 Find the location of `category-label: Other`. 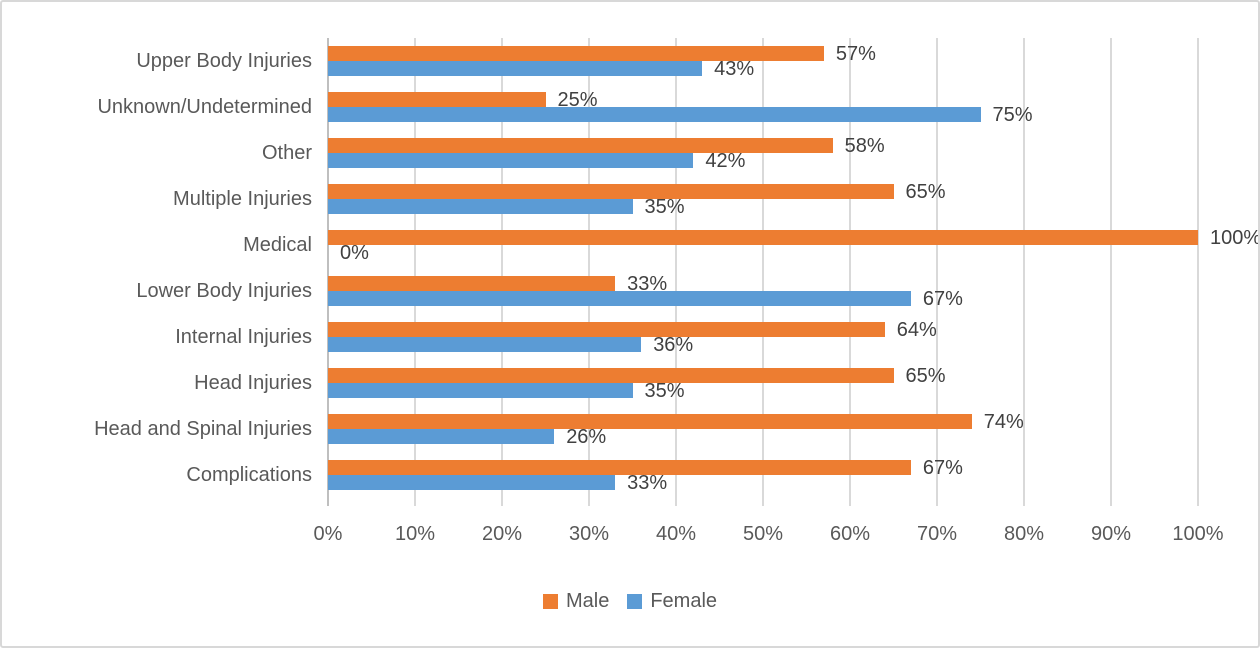

category-label: Other is located at coordinates (286, 152).